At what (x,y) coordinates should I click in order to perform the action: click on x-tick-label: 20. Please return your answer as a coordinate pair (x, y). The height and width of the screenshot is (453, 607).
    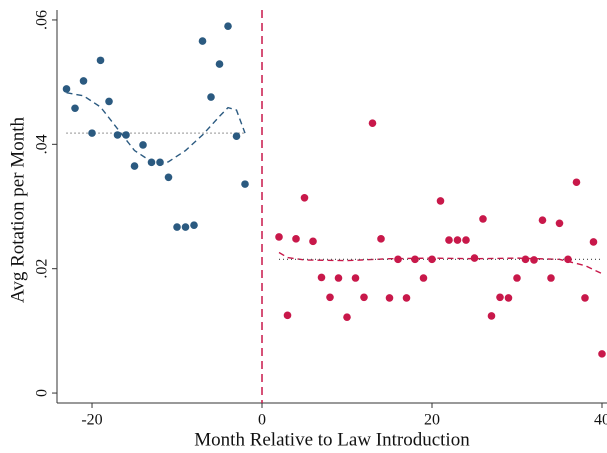
    Looking at the image, I should click on (432, 420).